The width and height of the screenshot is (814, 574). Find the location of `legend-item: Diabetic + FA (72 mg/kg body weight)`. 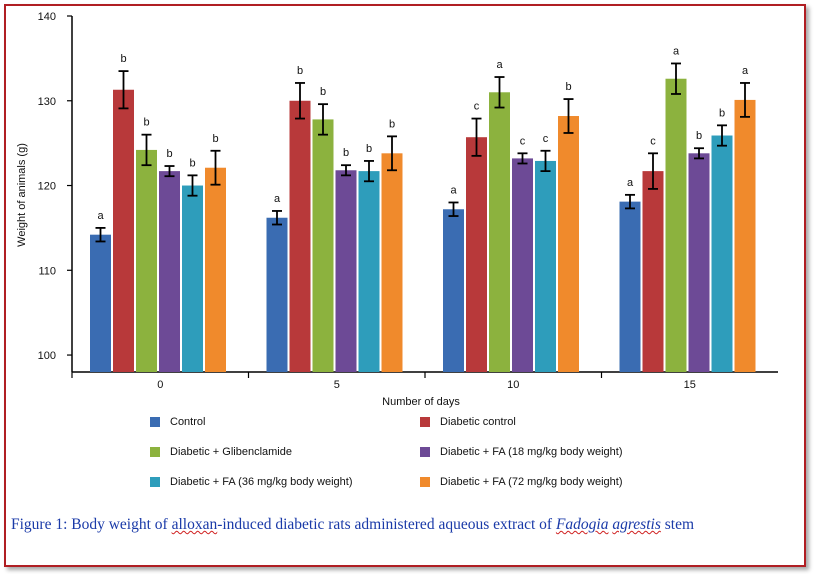

legend-item: Diabetic + FA (72 mg/kg body weight) is located at coordinates (521, 482).